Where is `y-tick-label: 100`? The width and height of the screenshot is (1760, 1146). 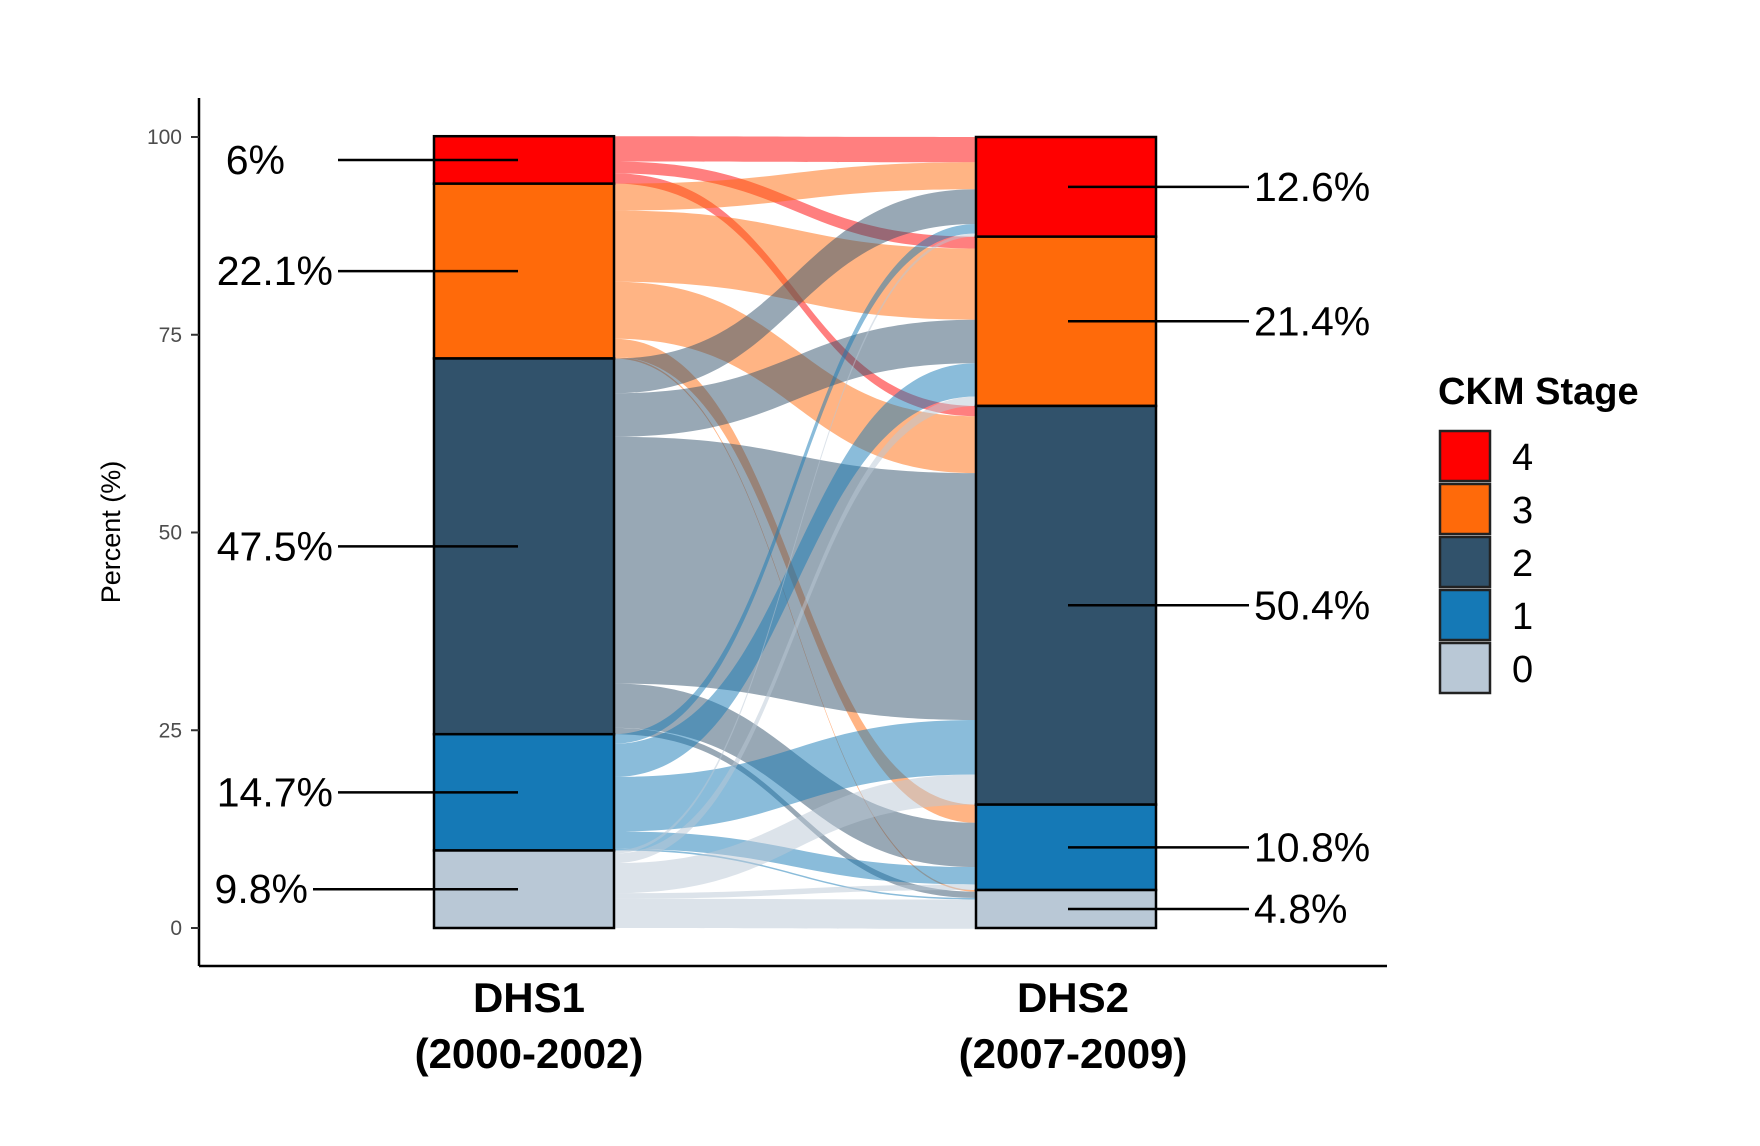
y-tick-label: 100 is located at coordinates (164, 137).